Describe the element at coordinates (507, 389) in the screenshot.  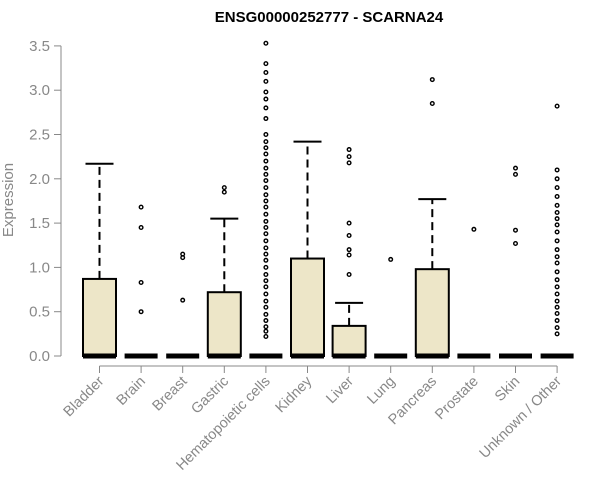
I see `x-tick-label: Skin` at that location.